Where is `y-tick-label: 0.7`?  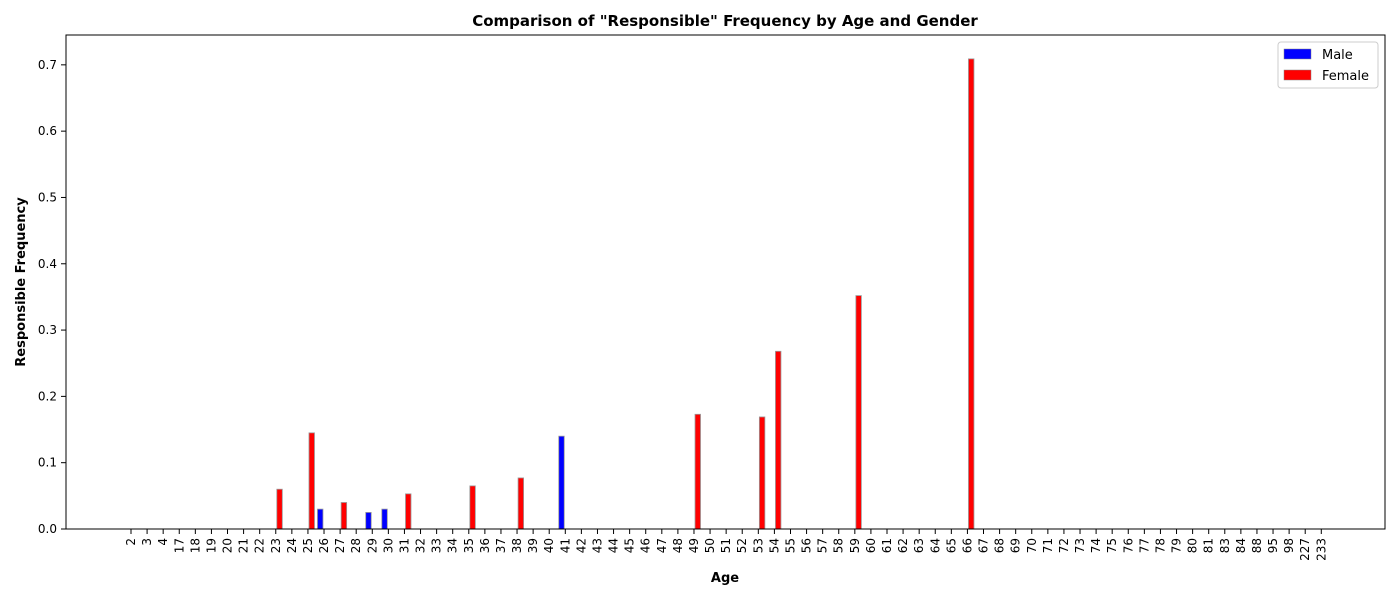
y-tick-label: 0.7 is located at coordinates (47, 65).